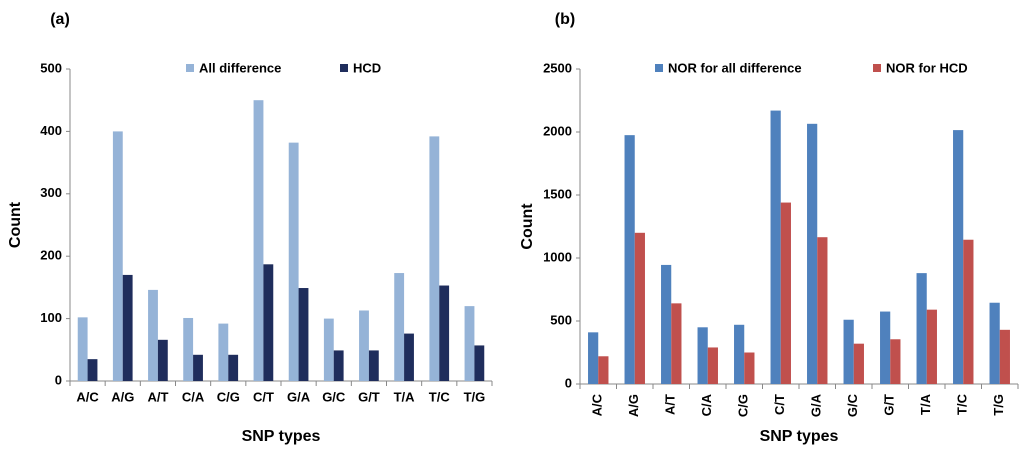  I want to click on y-tick-label: 1000, so click(557, 256).